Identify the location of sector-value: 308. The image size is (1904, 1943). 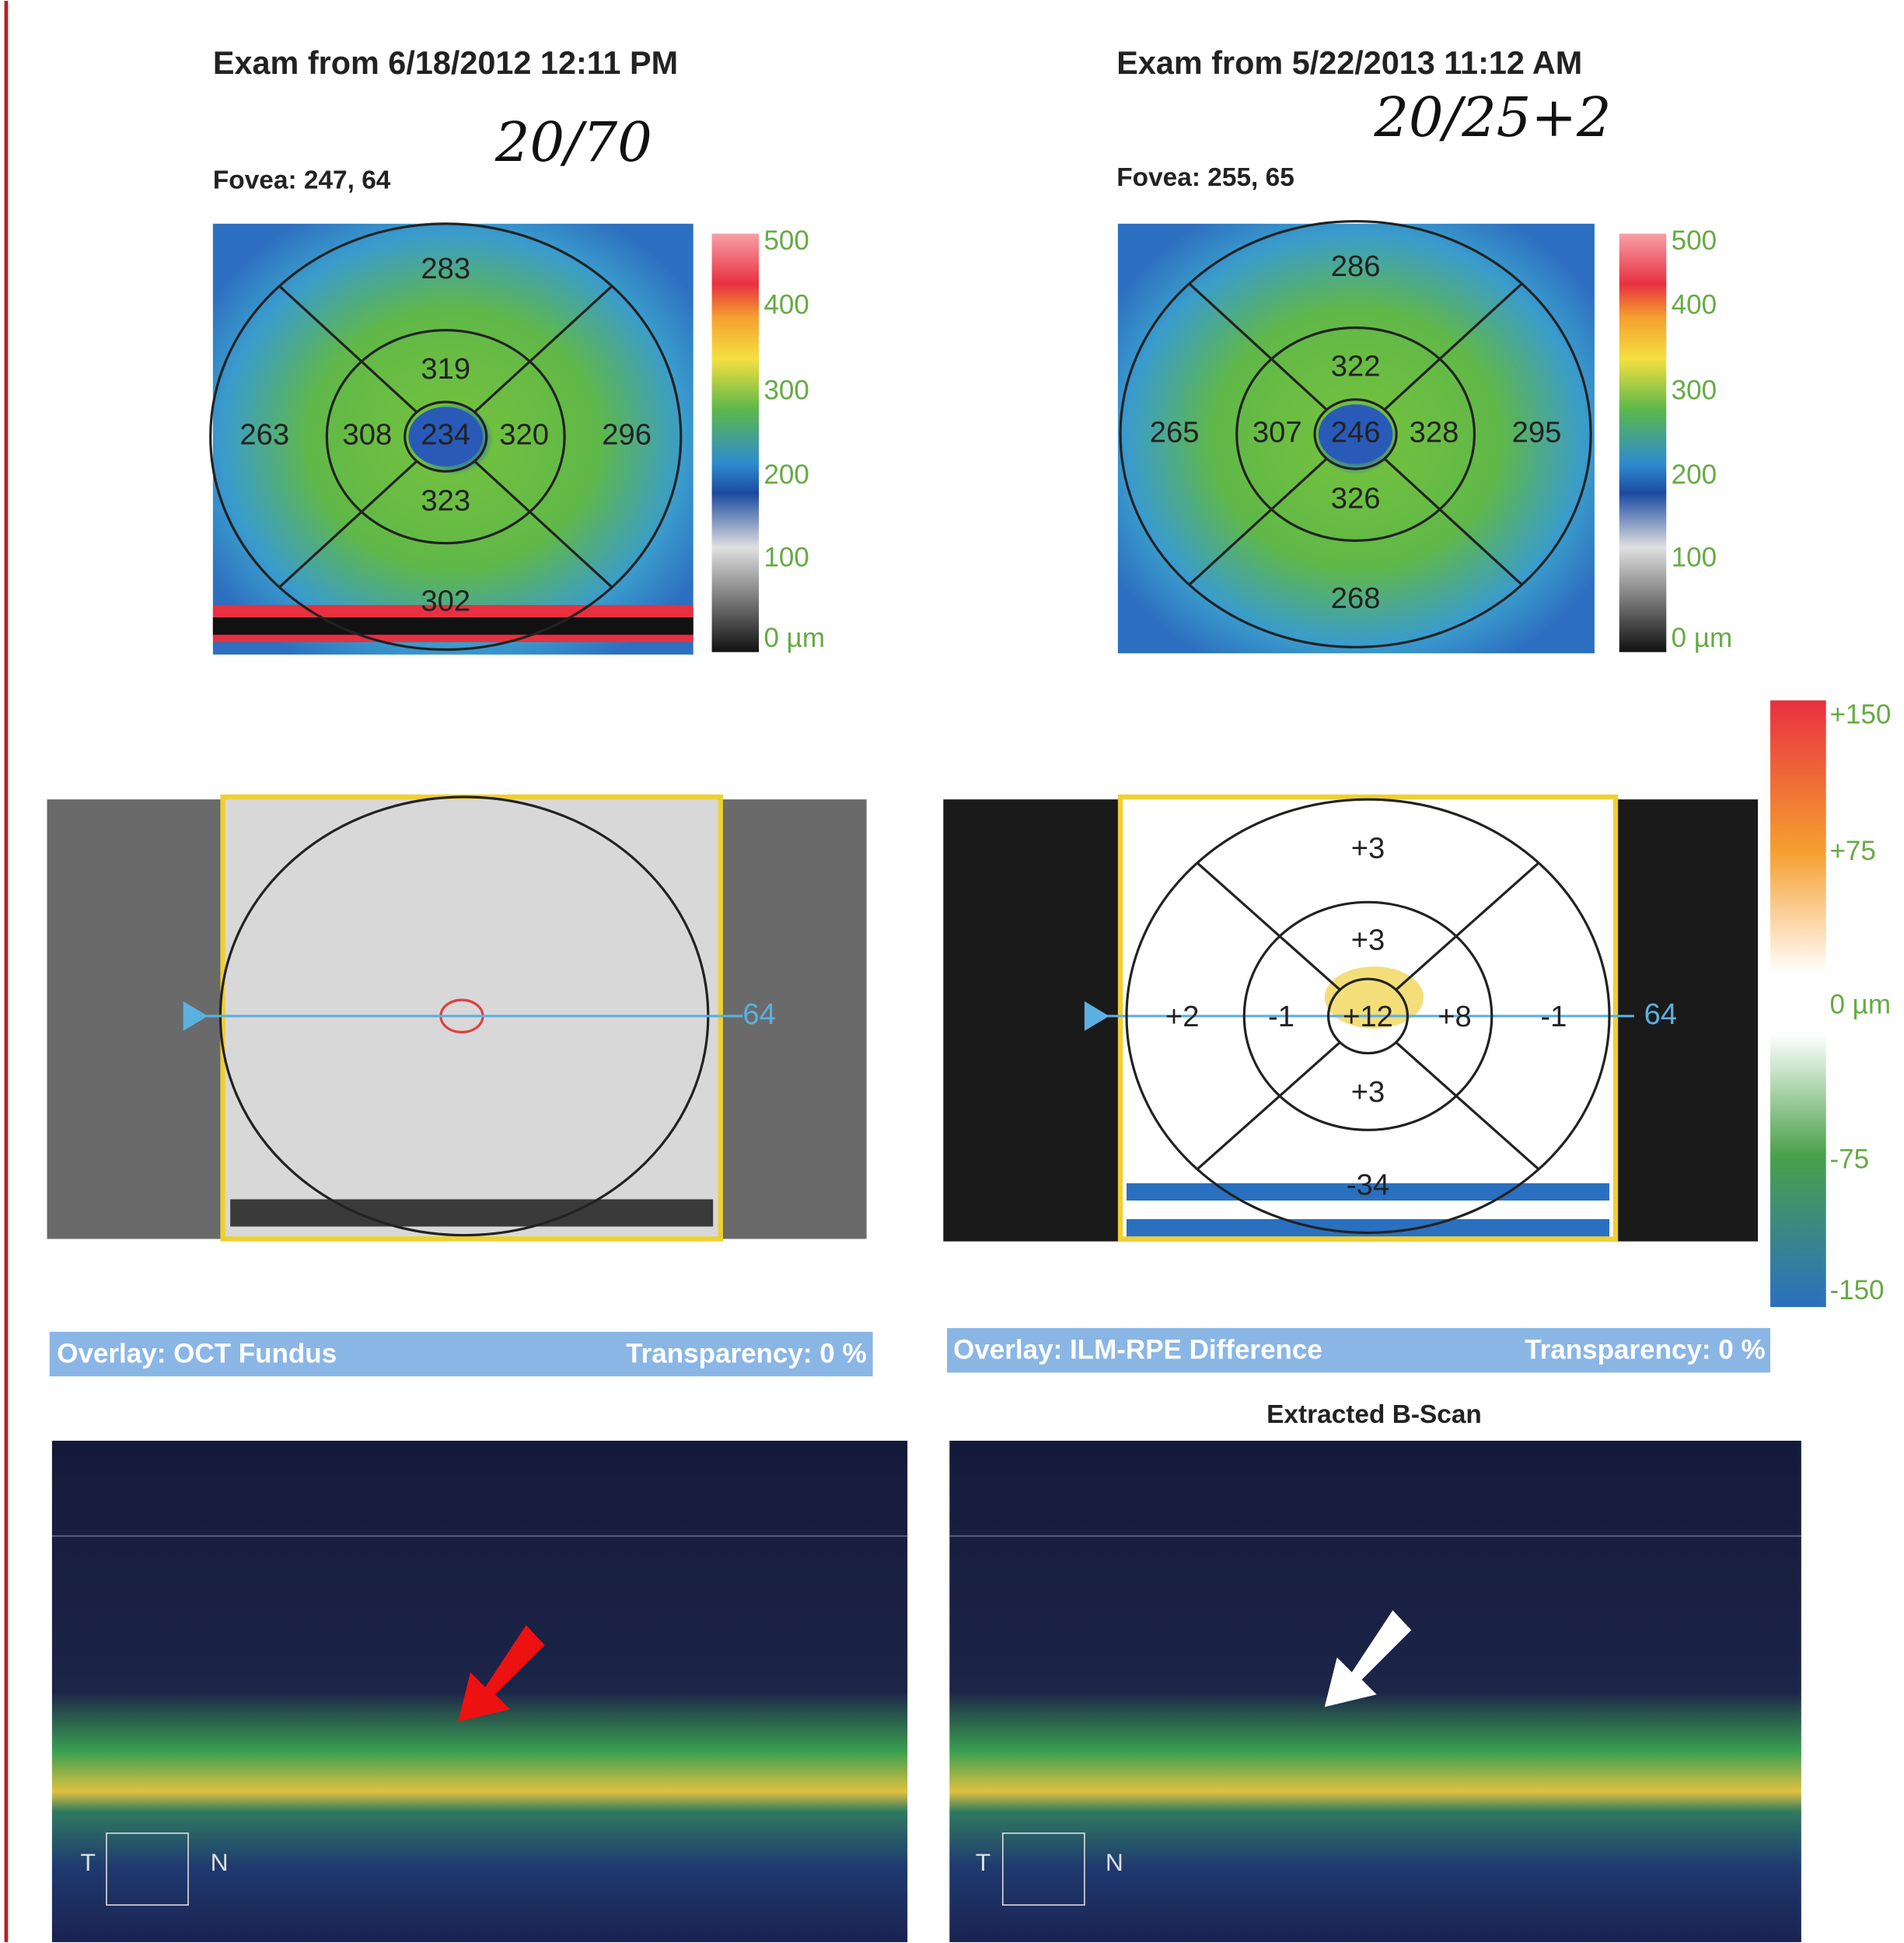
(367, 435).